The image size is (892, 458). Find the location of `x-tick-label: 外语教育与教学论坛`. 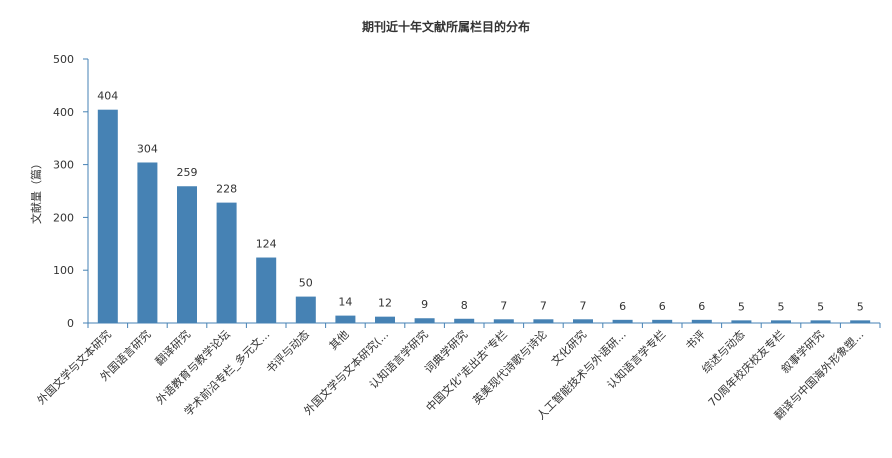

x-tick-label: 外语教育与教学论坛 is located at coordinates (193, 367).